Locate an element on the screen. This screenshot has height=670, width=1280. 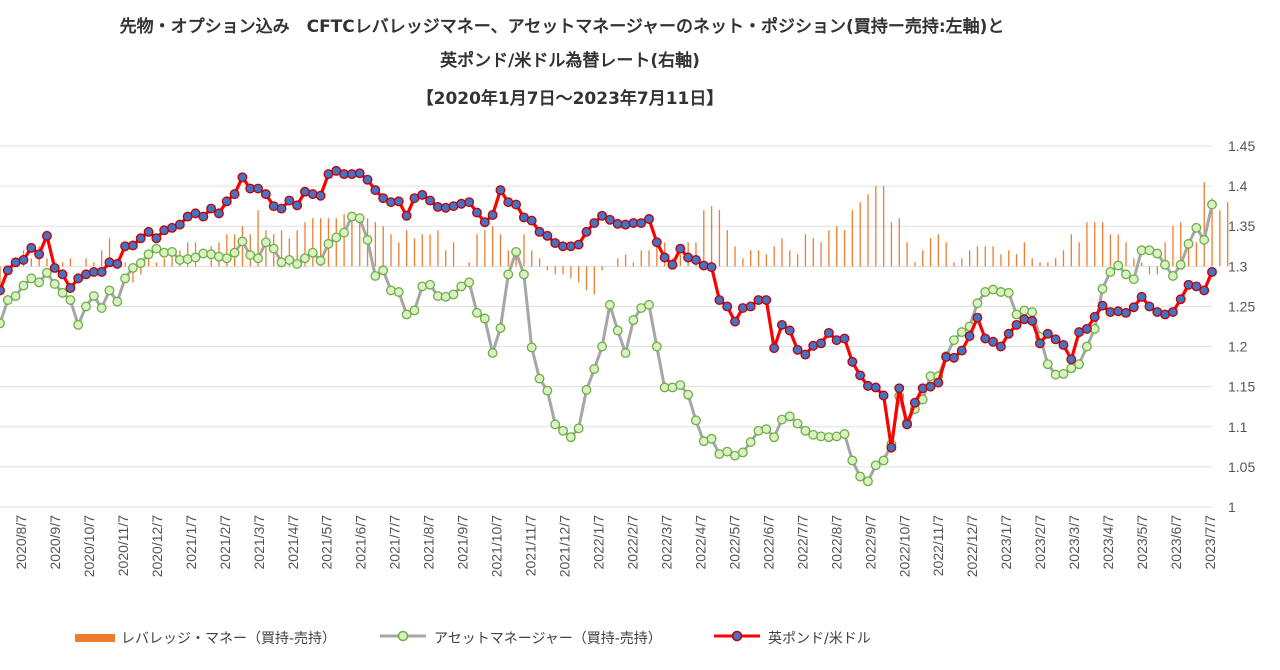
x-tick-label: 2022/4/7 is located at coordinates (700, 542).